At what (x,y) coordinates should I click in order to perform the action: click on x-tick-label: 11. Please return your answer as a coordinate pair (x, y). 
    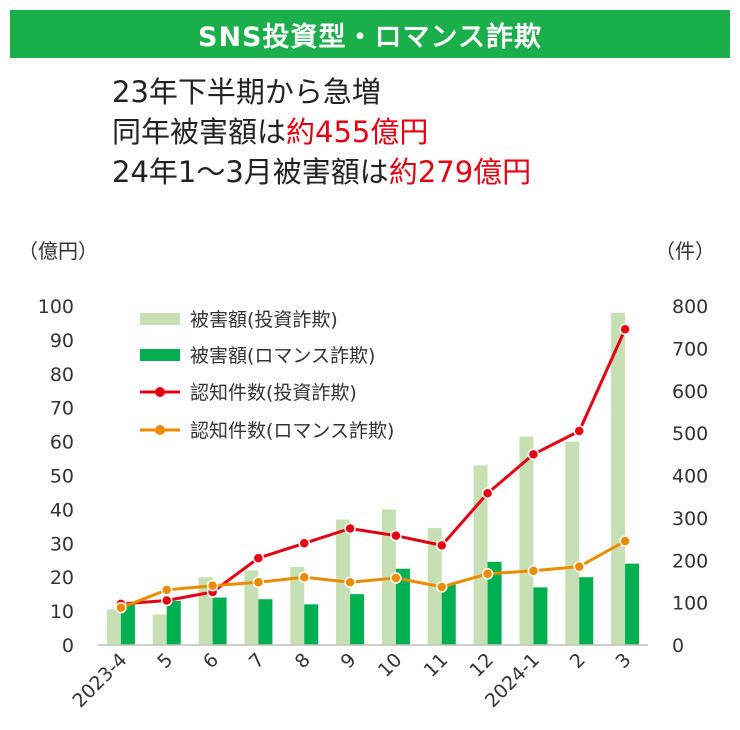
    Looking at the image, I should click on (436, 665).